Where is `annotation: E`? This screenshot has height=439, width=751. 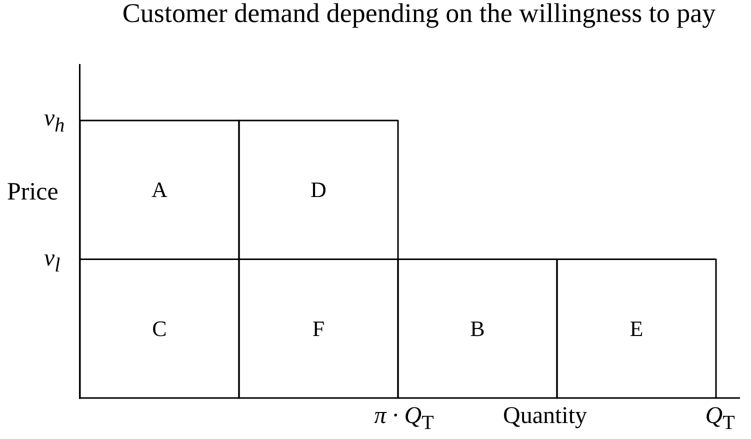 annotation: E is located at coordinates (637, 328).